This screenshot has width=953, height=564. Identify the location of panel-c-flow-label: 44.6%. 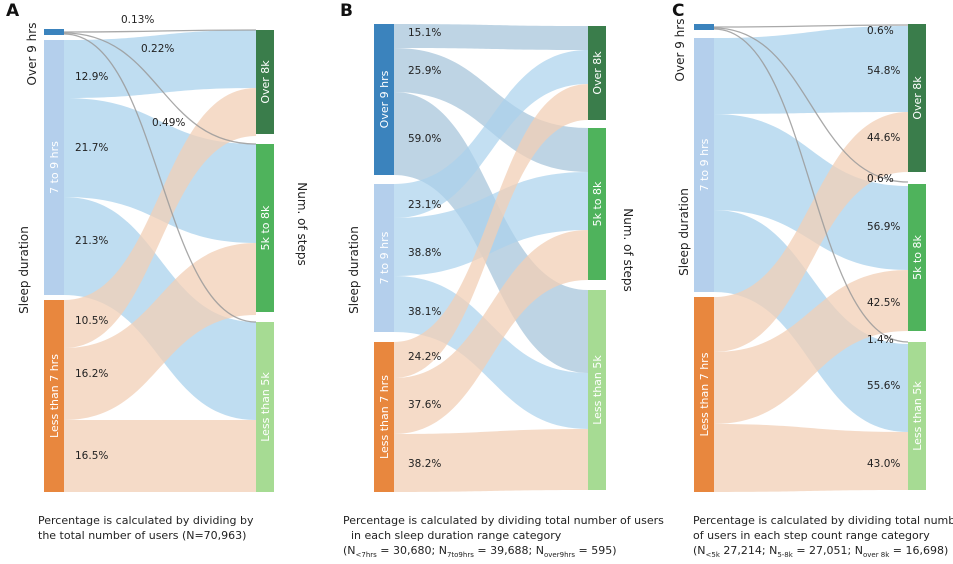
(883, 138).